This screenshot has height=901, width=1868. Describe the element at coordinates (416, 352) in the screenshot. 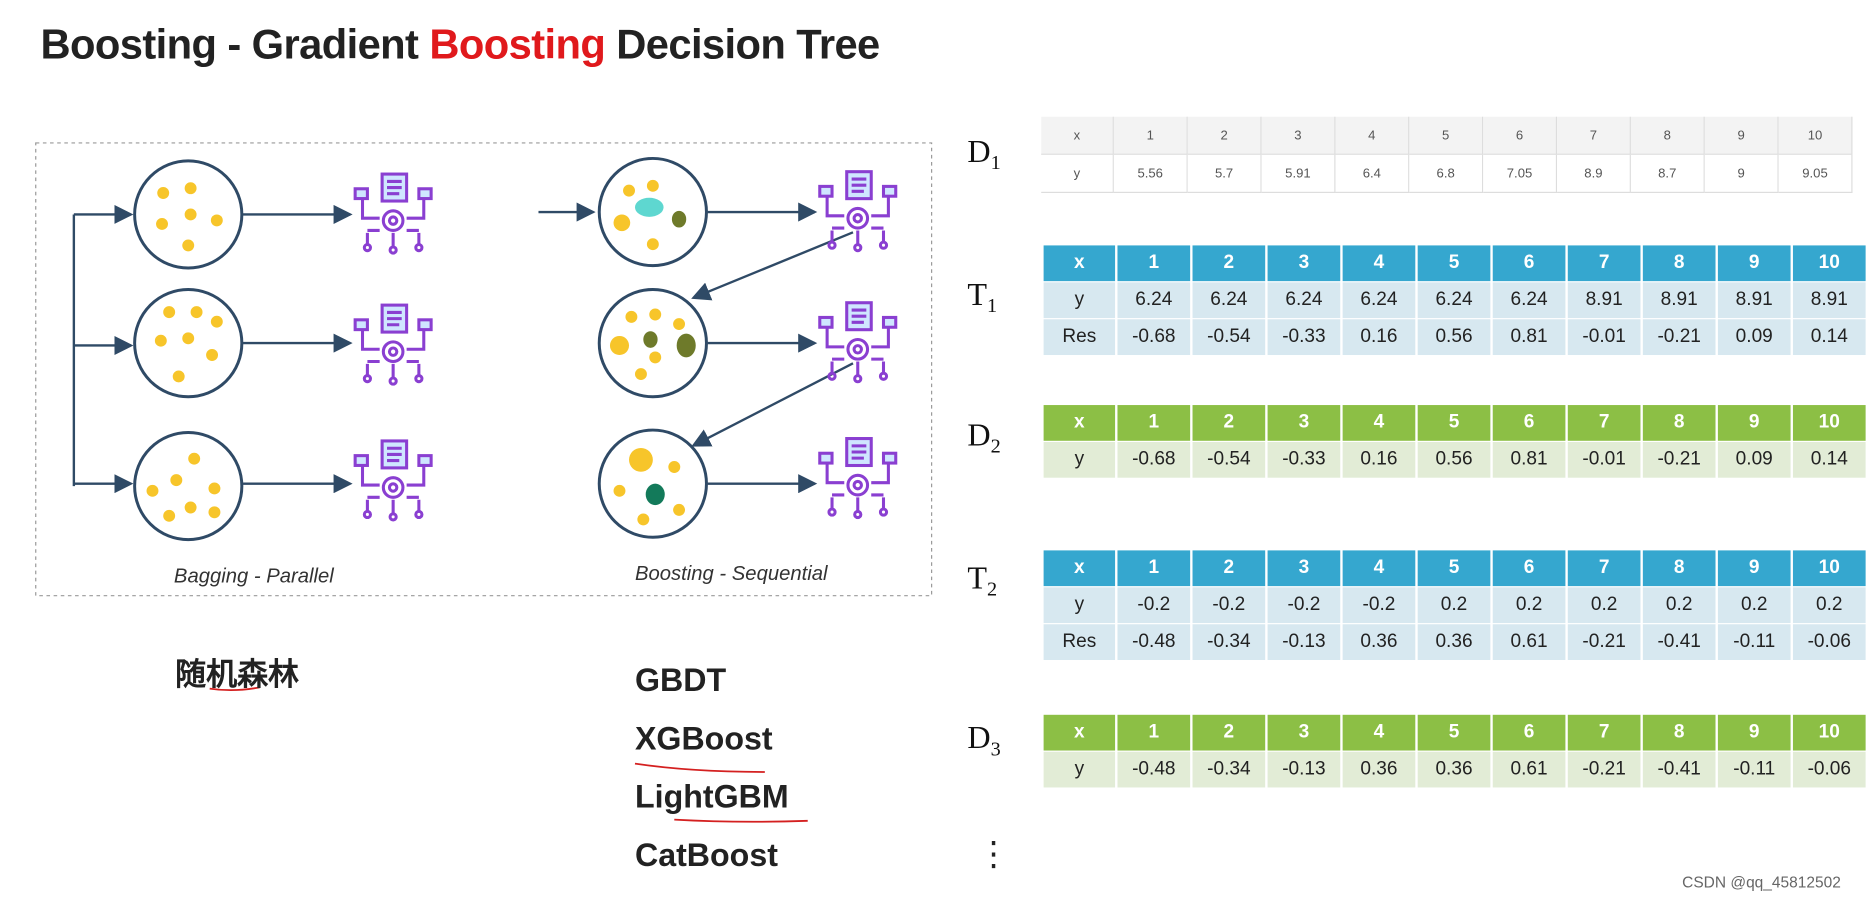

I see `sample-dots` at that location.